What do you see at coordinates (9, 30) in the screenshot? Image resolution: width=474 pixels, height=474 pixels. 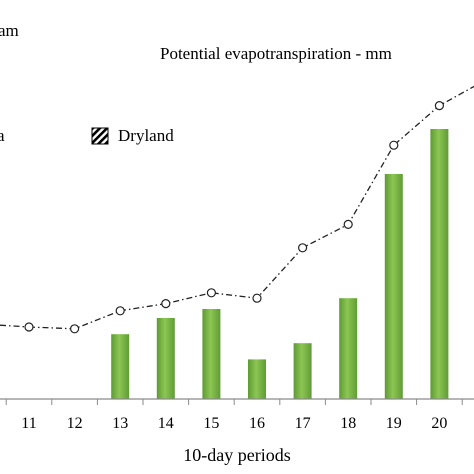 I see `legend-partial-top-left: am` at bounding box center [9, 30].